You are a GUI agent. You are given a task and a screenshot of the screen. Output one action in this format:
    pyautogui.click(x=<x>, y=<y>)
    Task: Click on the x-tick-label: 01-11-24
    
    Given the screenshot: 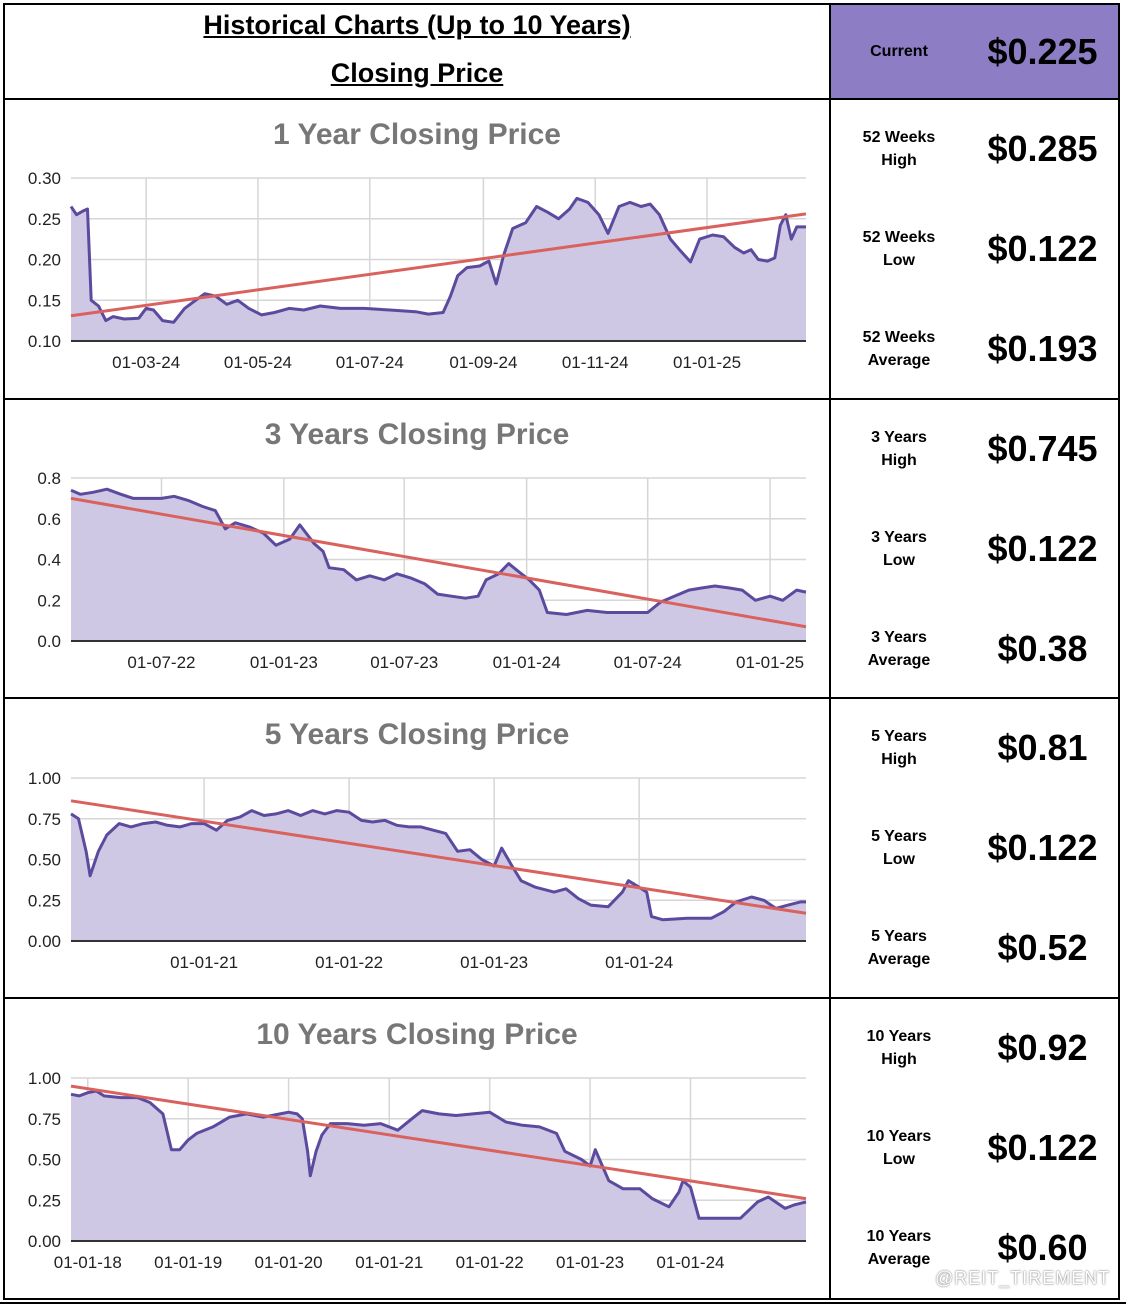 What is the action you would take?
    pyautogui.click(x=595, y=362)
    